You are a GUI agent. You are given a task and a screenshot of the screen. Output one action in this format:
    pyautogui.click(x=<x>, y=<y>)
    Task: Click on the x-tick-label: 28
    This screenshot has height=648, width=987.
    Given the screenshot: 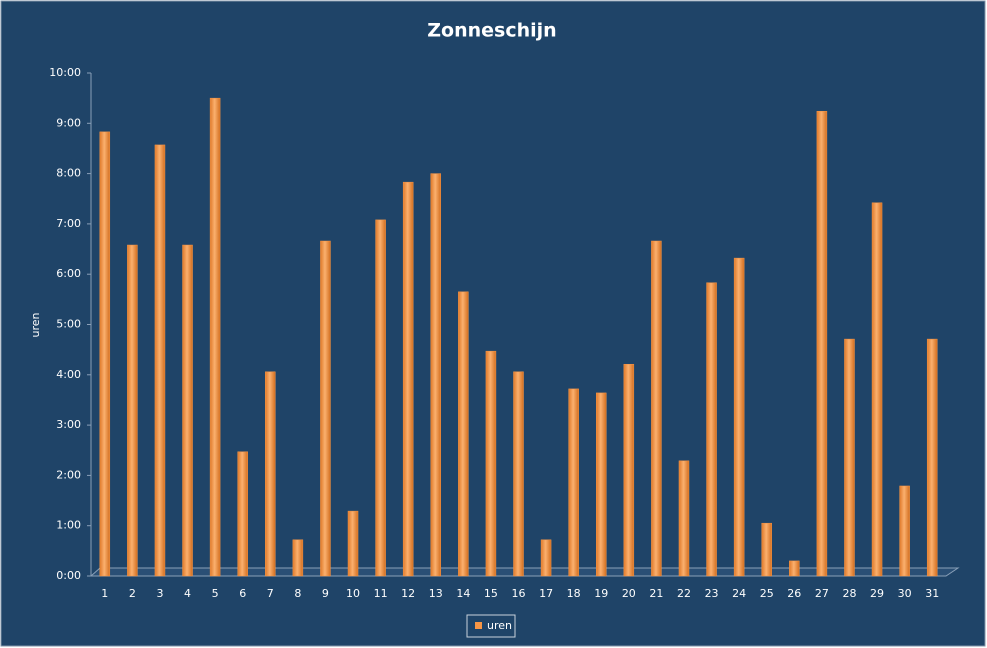 What is the action you would take?
    pyautogui.click(x=849, y=593)
    